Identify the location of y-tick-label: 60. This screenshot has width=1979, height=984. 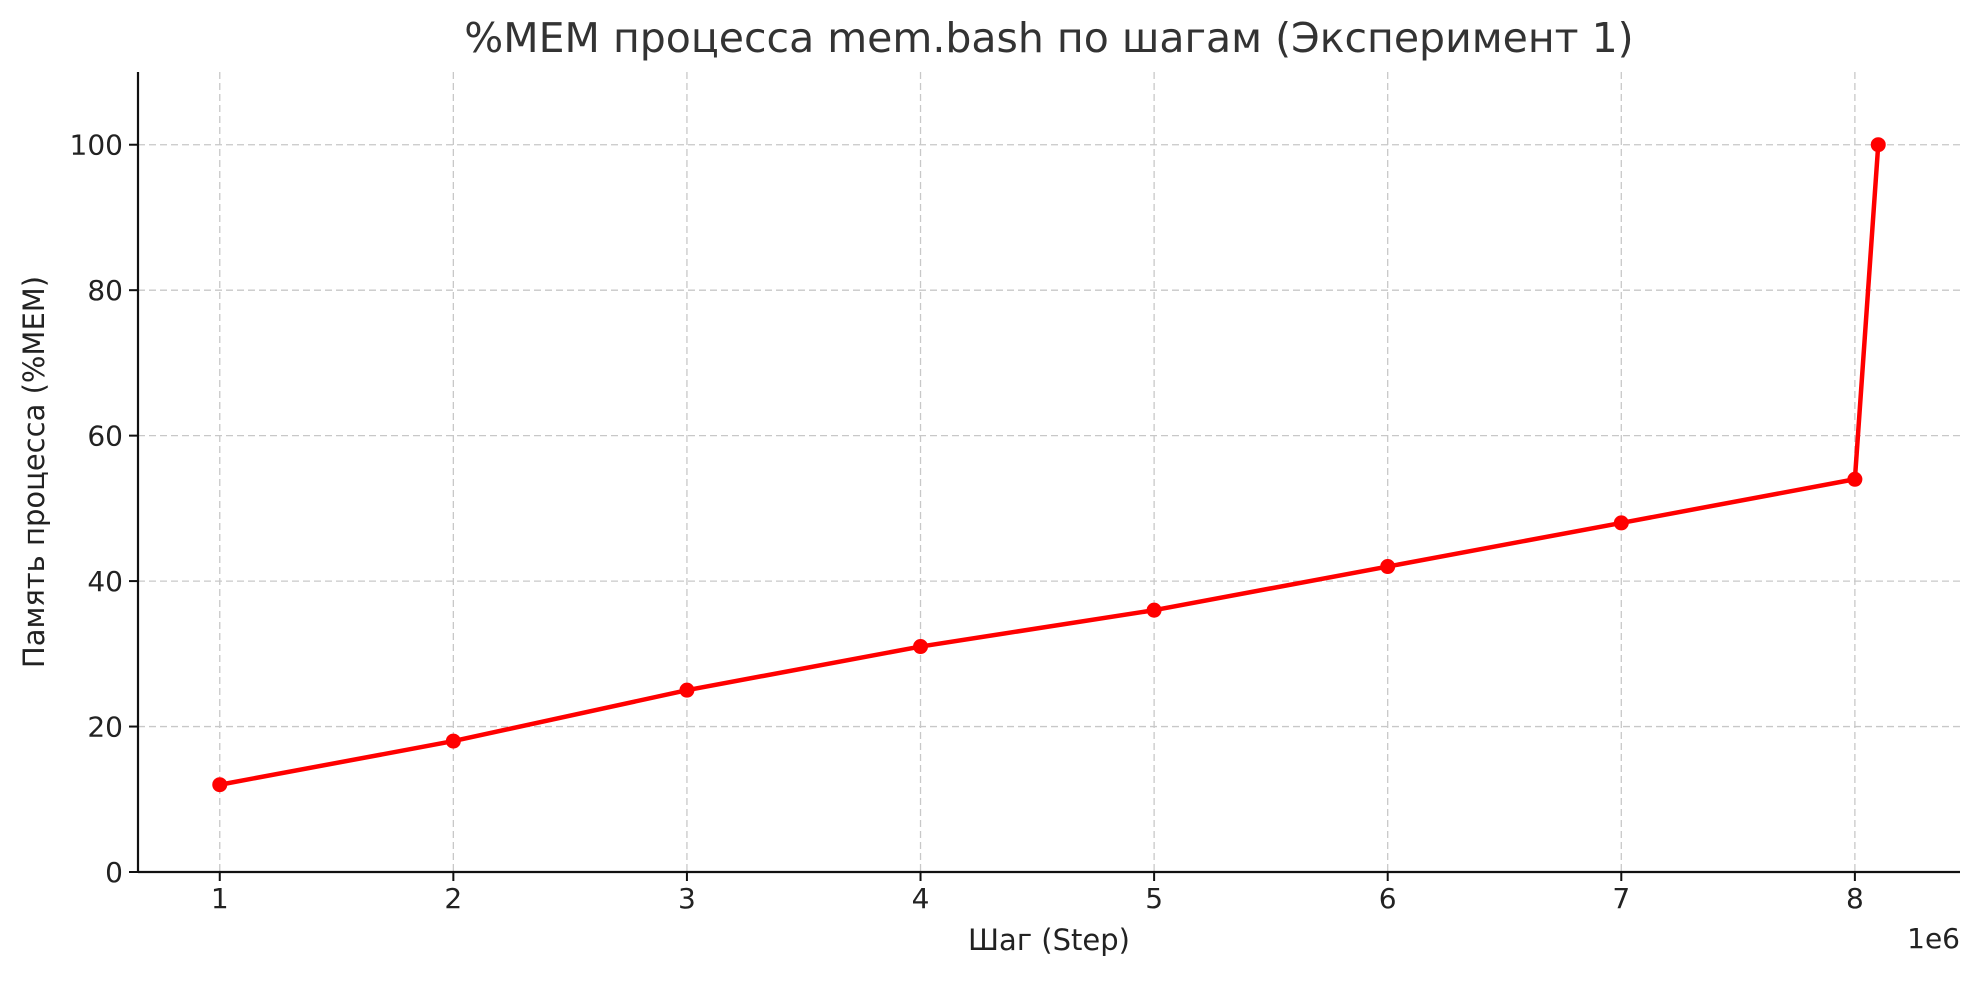
(105, 436).